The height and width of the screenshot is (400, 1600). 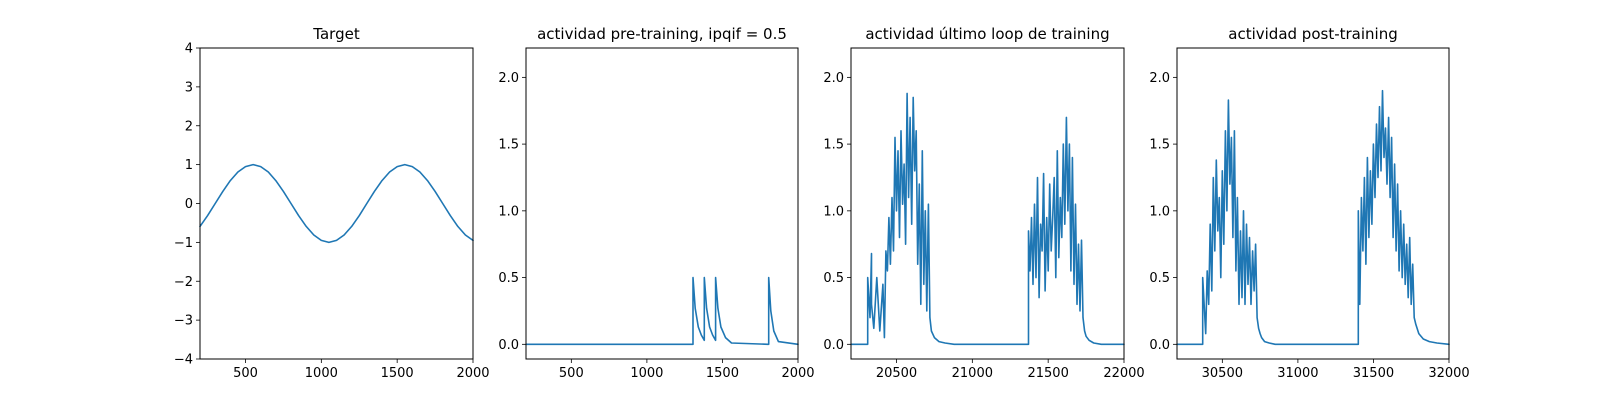 I want to click on y-tick-label: 2, so click(x=189, y=126).